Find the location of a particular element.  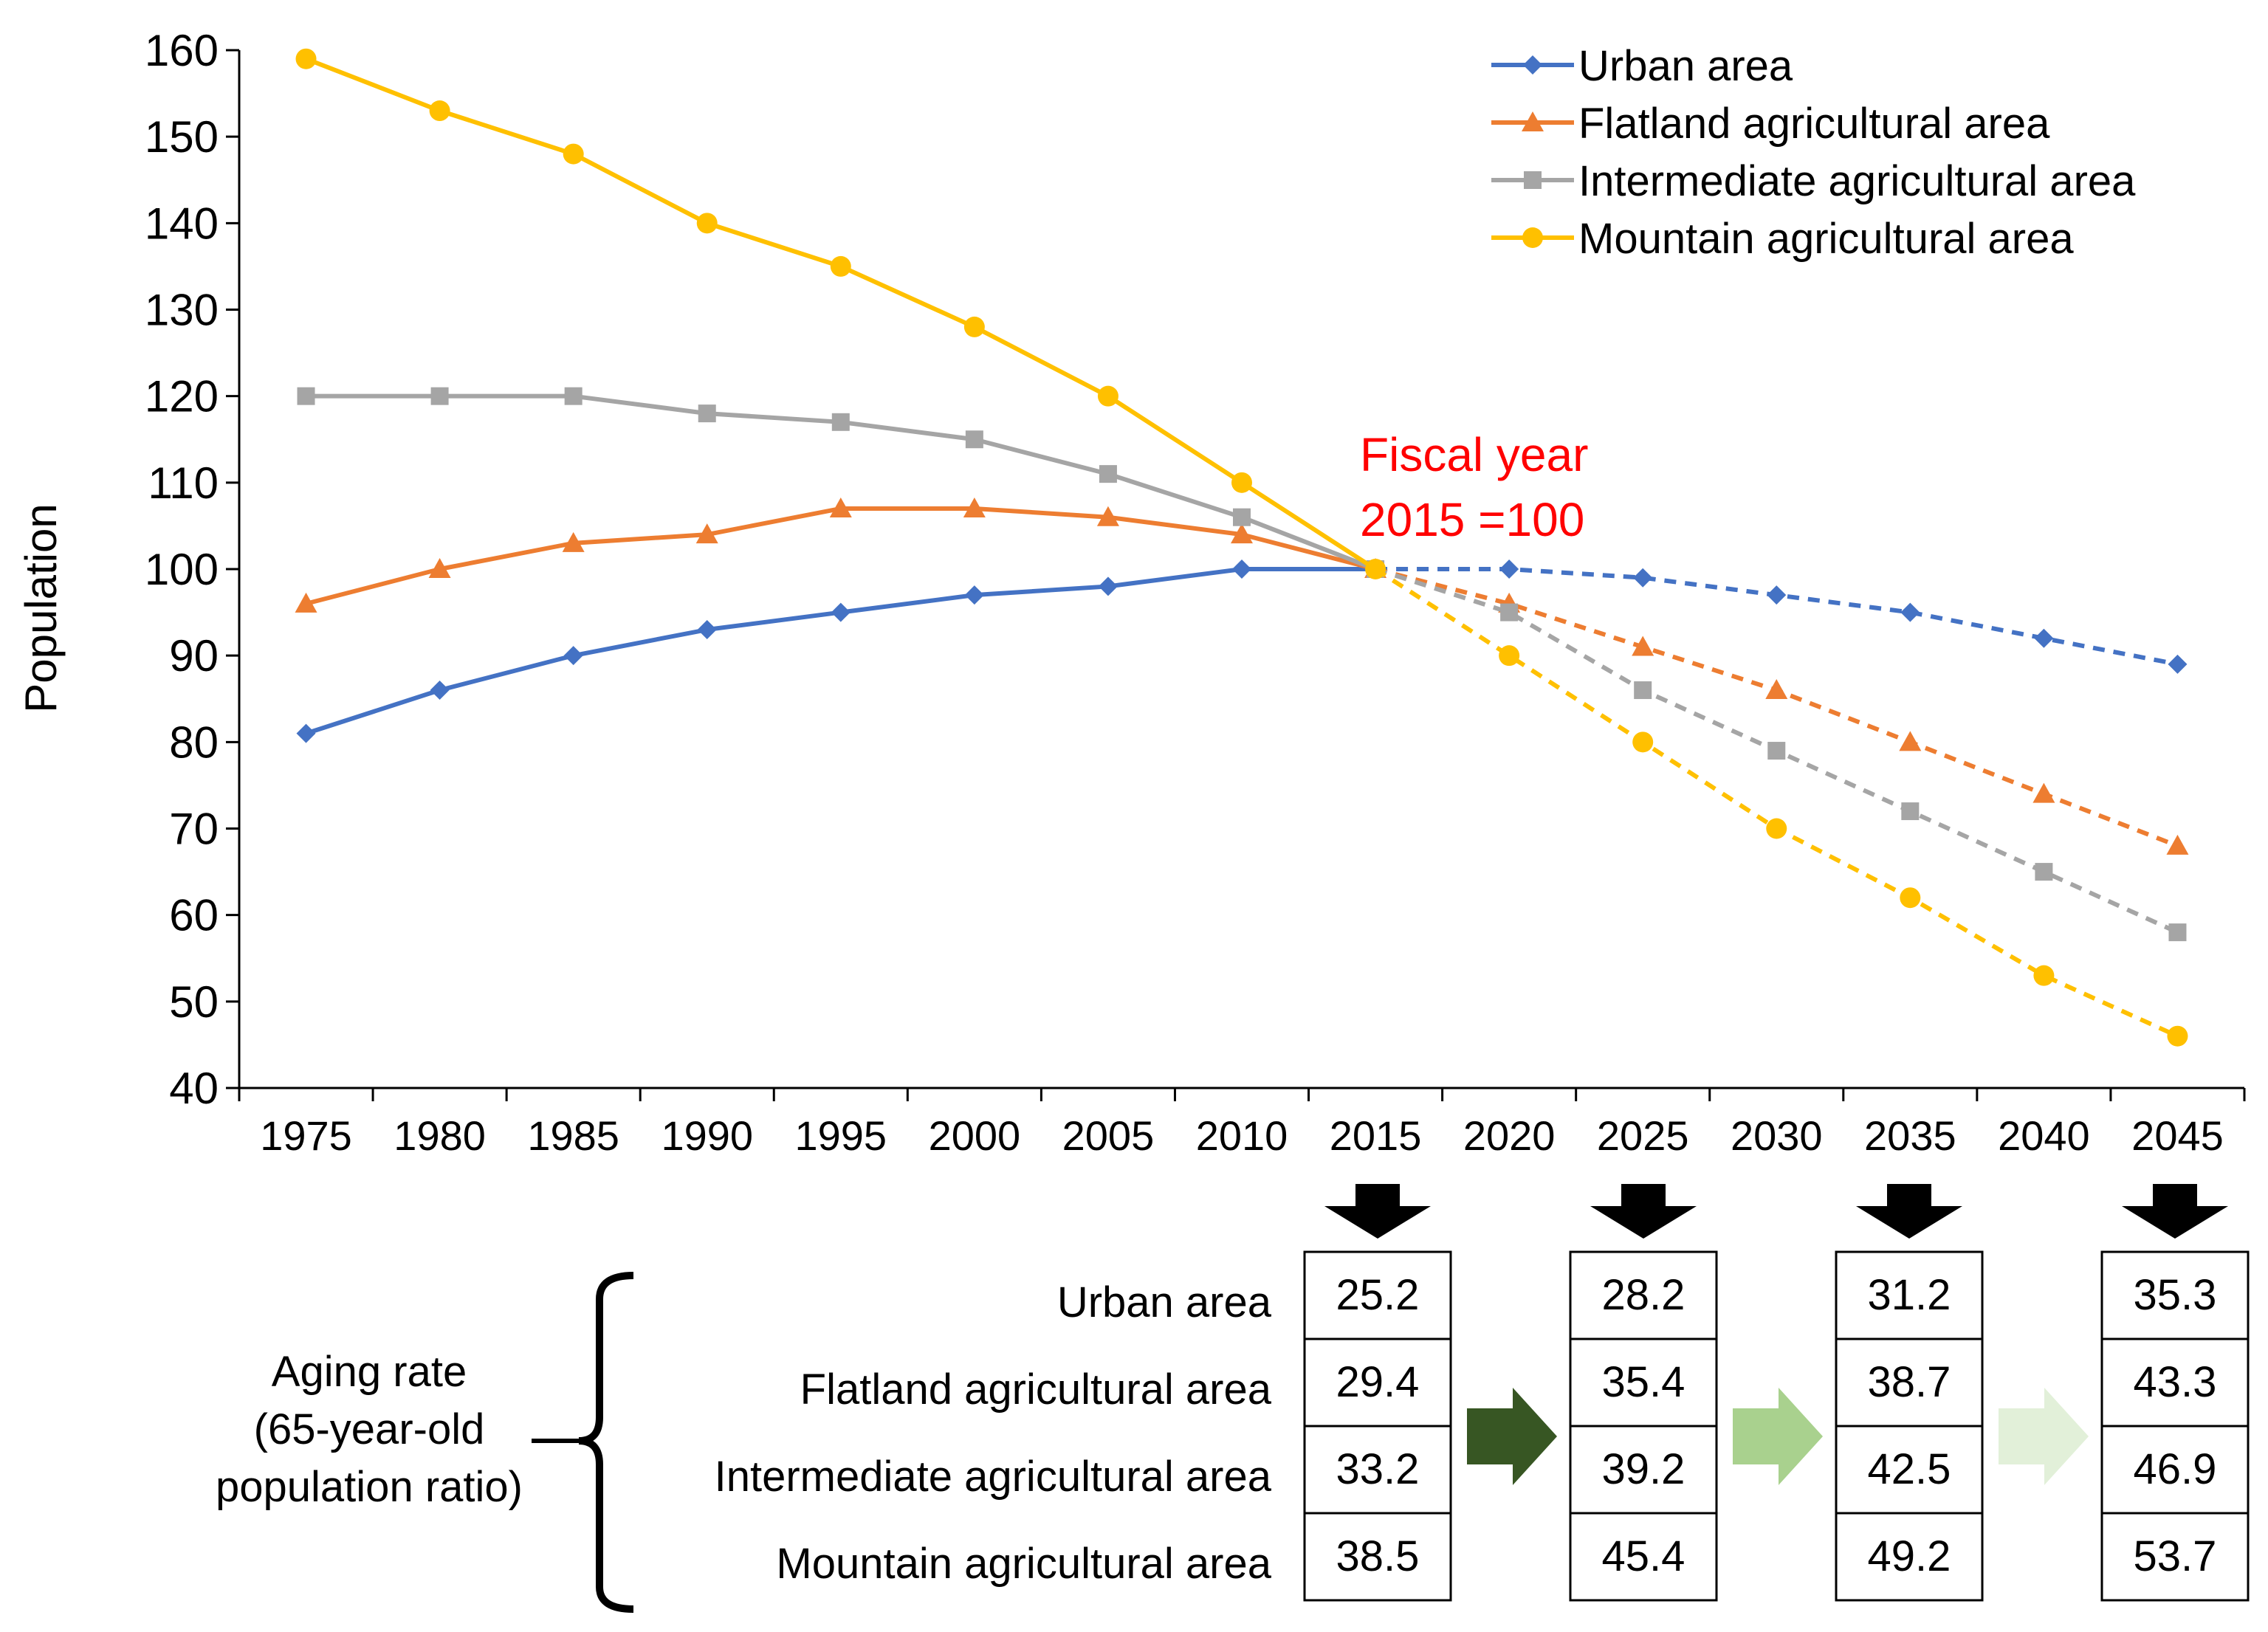

x-tick-label: 2000 is located at coordinates (975, 1135).